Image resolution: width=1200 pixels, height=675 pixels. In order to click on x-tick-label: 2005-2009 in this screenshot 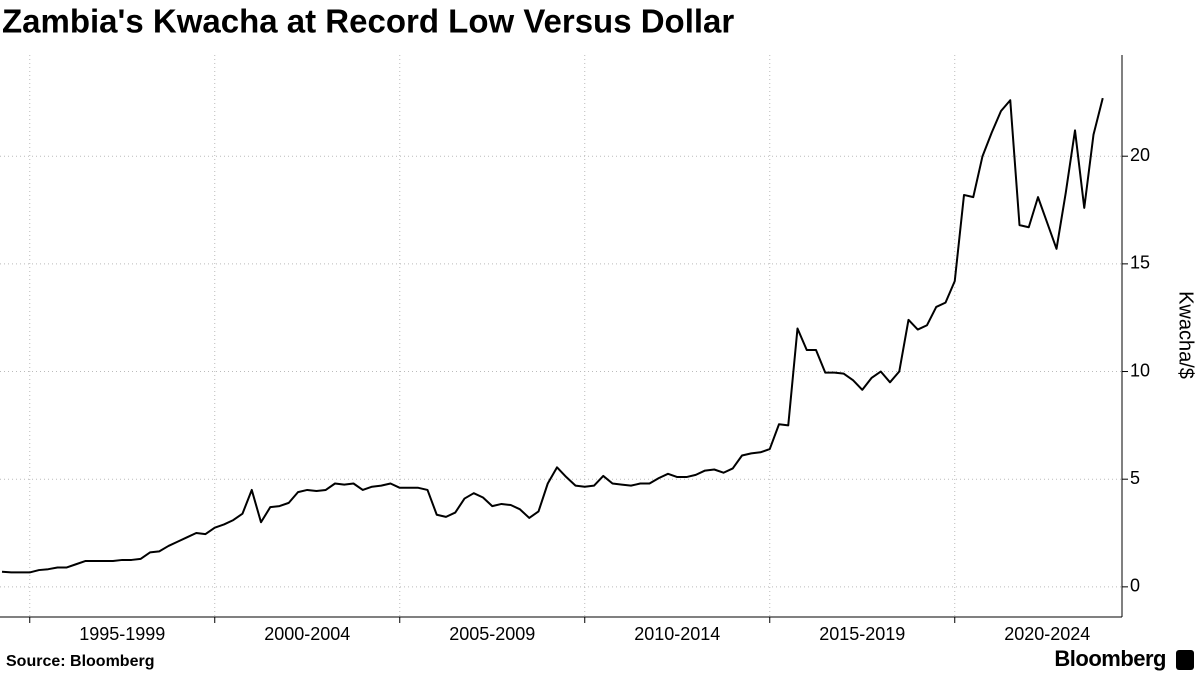, I will do `click(492, 634)`.